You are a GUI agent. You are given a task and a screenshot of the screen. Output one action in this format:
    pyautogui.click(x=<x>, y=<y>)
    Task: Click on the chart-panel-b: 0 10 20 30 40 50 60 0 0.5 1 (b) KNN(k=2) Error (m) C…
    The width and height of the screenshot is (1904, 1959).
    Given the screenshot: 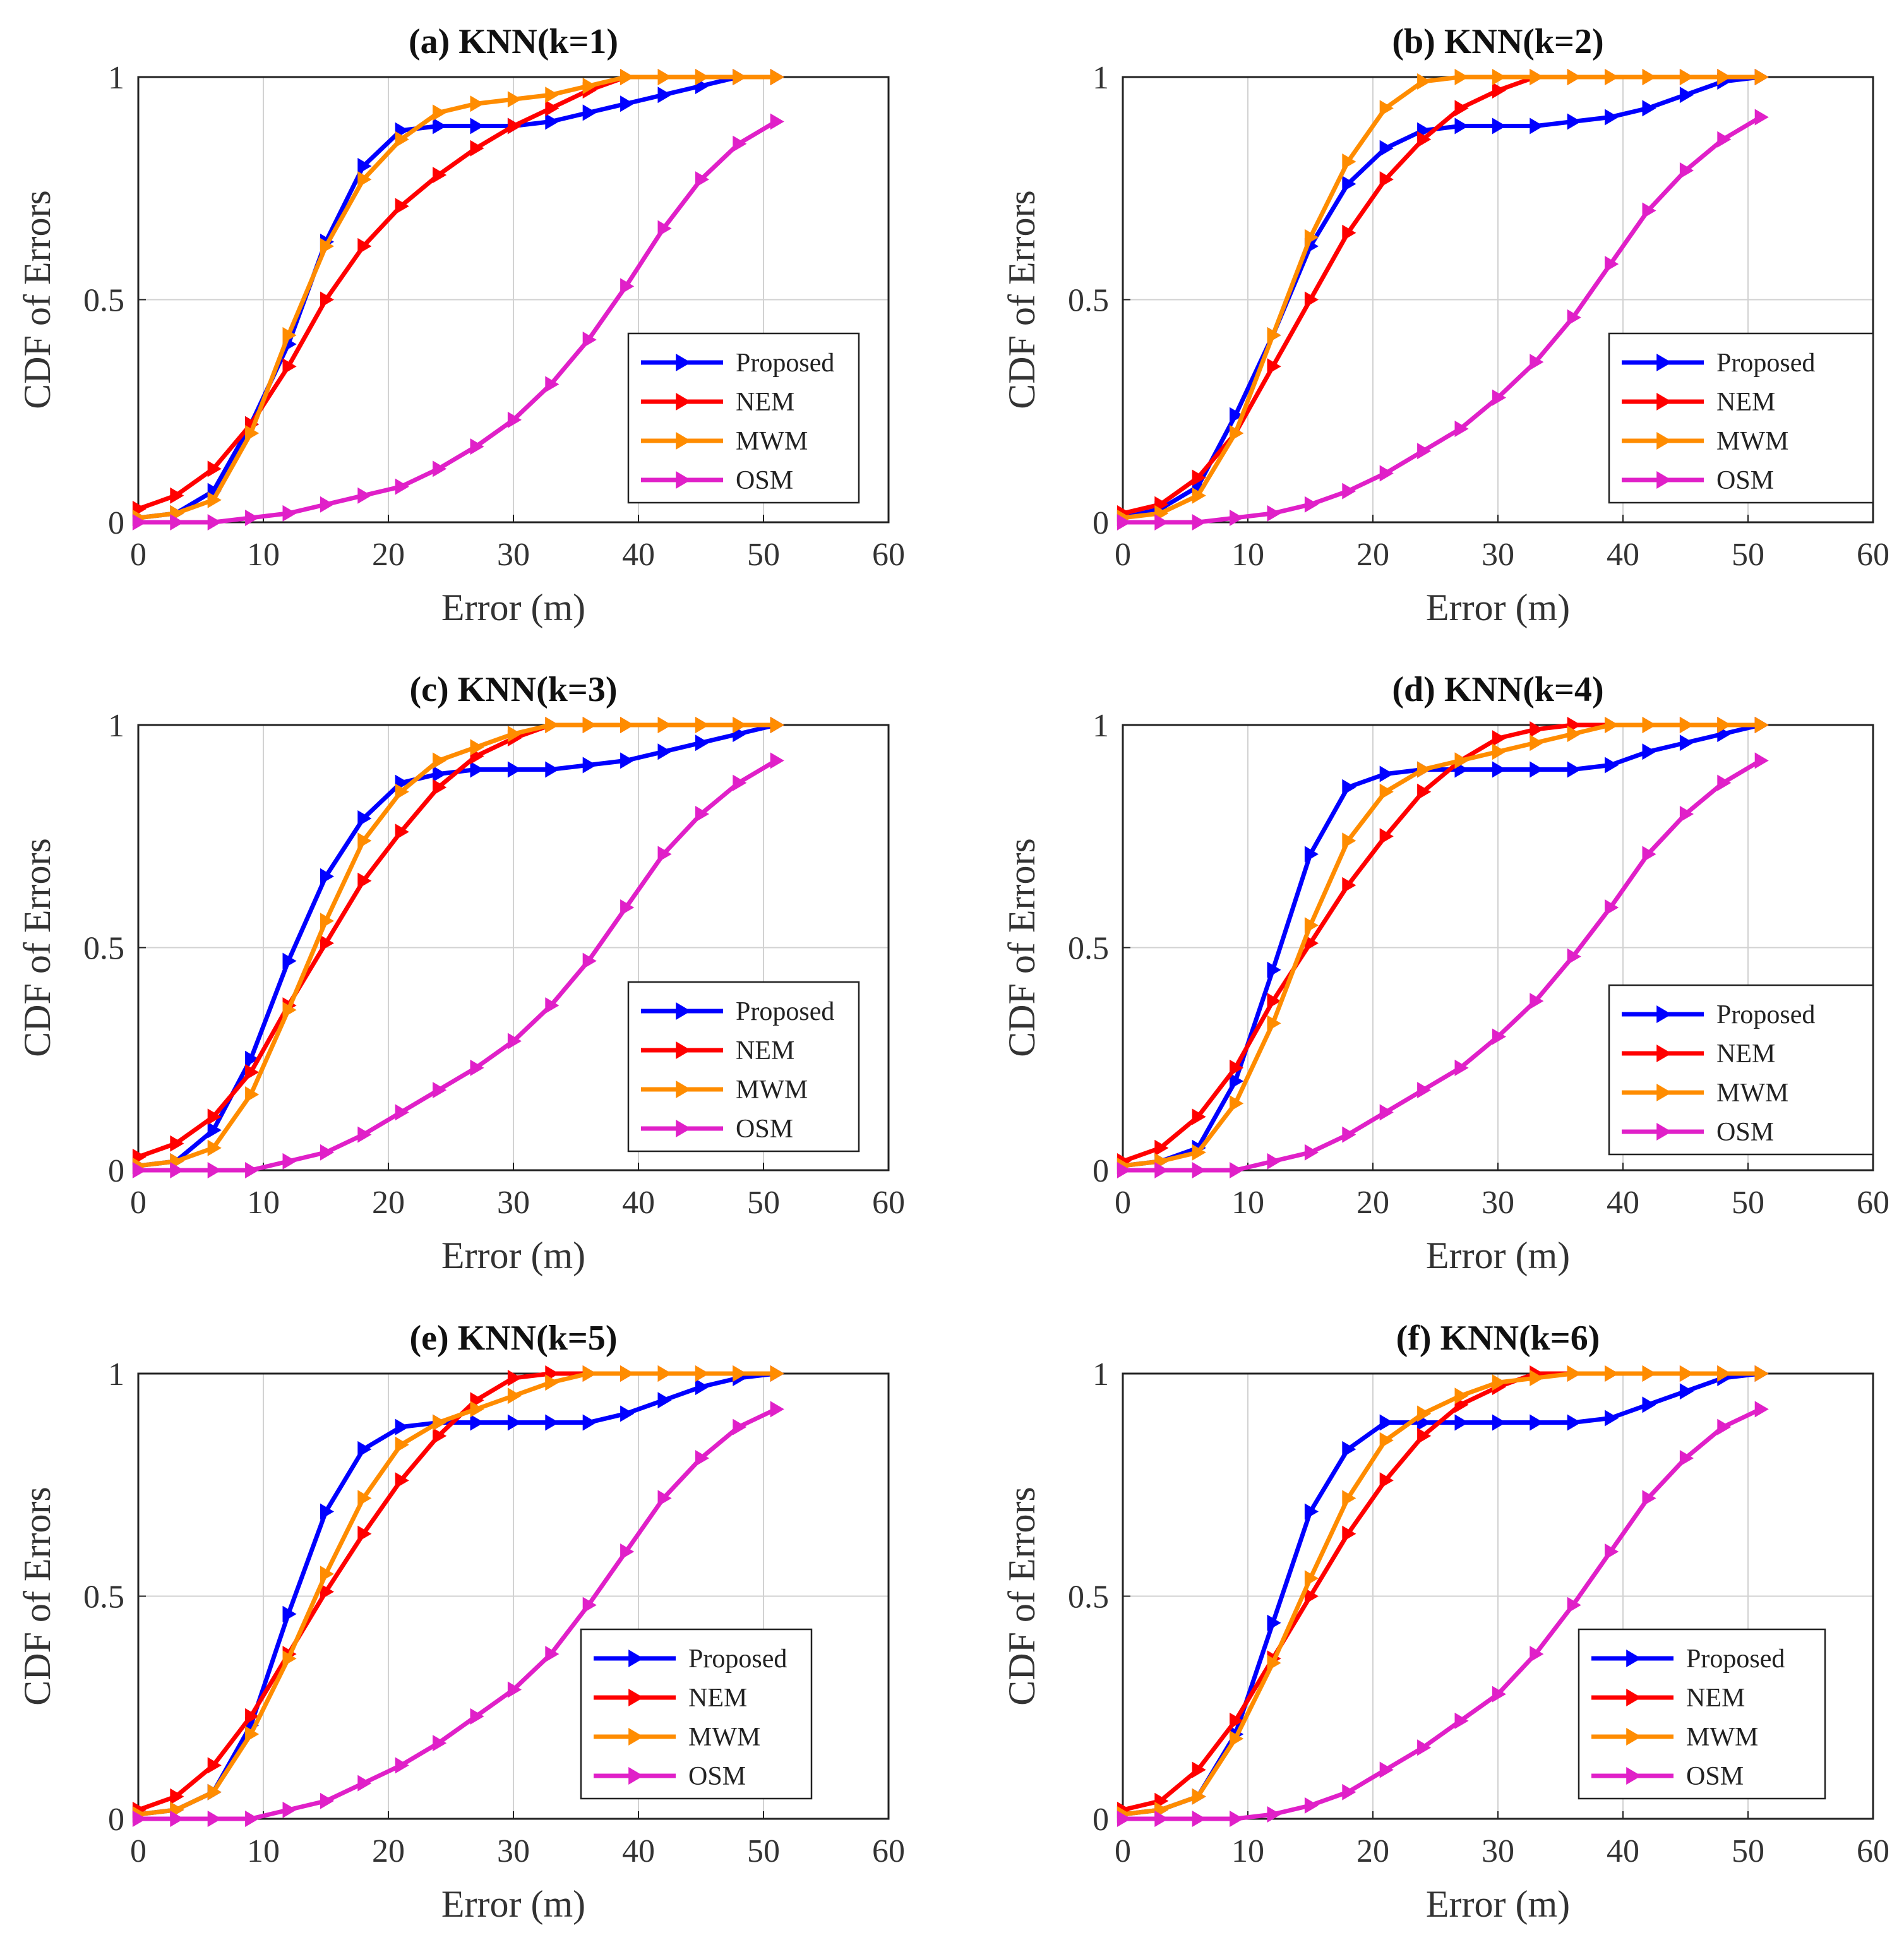 What is the action you would take?
    pyautogui.click(x=1445, y=325)
    